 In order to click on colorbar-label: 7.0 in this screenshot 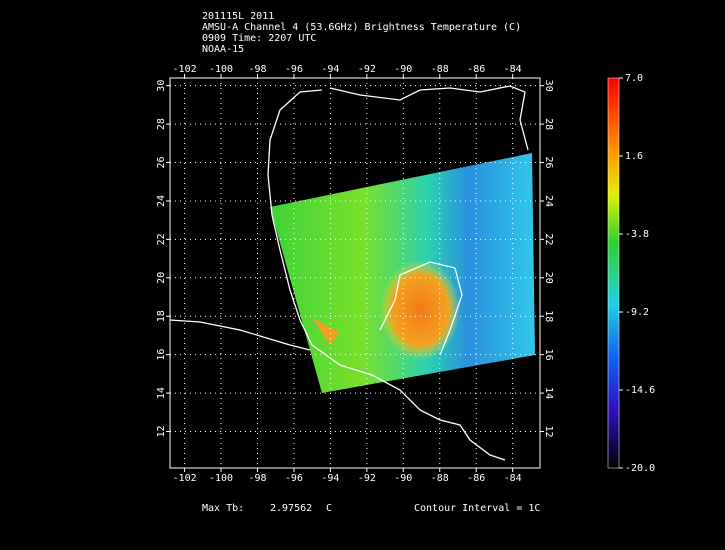, I will do `click(634, 78)`.